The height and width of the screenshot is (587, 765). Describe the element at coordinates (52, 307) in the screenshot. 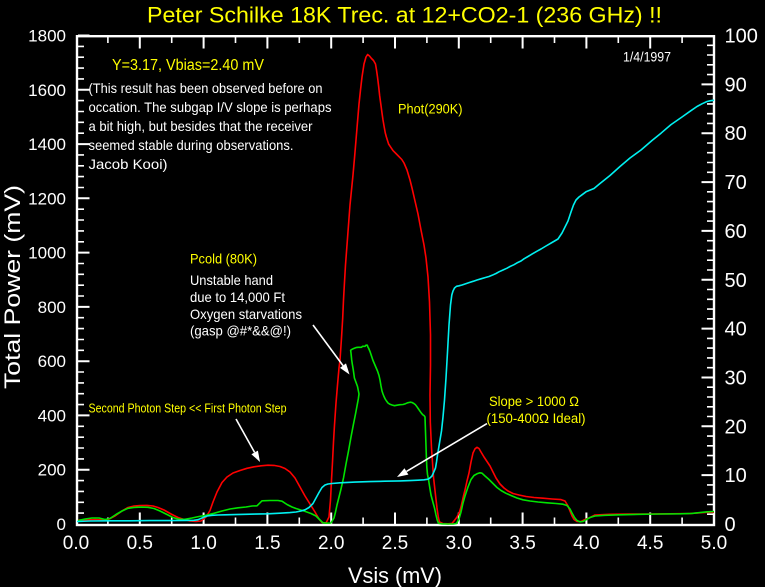

I see `svg-text: 800` at that location.